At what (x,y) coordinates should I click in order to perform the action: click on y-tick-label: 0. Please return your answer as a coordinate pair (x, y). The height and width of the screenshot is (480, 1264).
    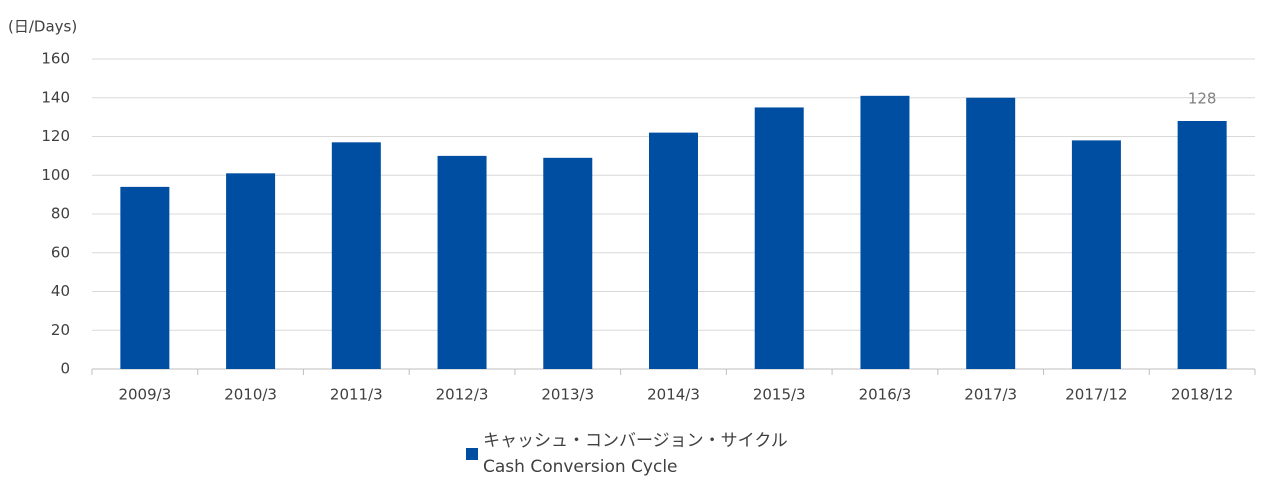
    Looking at the image, I should click on (65, 369).